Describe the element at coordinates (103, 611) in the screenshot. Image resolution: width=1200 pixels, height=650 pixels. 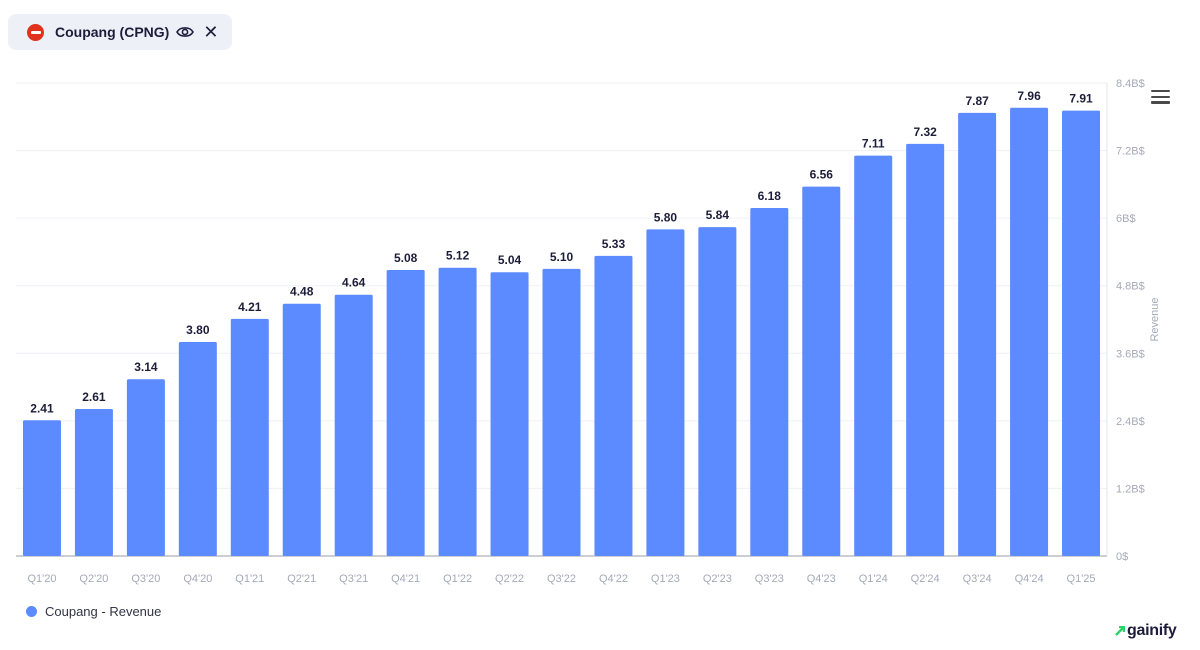
I see `legend-label: Coupang - Revenue` at that location.